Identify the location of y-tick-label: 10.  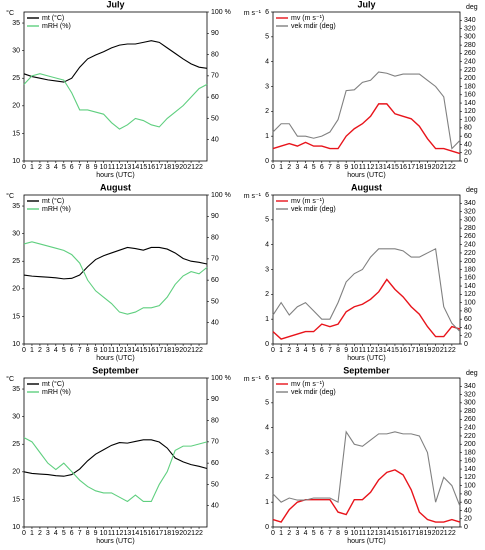
(16, 344).